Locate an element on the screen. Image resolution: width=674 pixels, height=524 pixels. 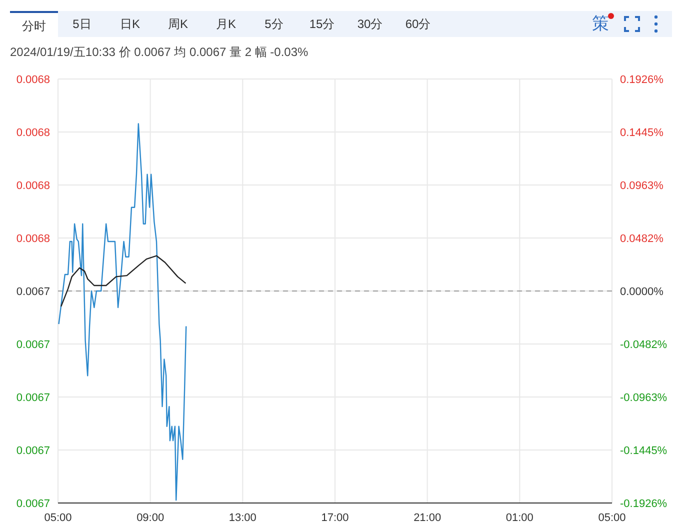
text: 15分 is located at coordinates (322, 24).